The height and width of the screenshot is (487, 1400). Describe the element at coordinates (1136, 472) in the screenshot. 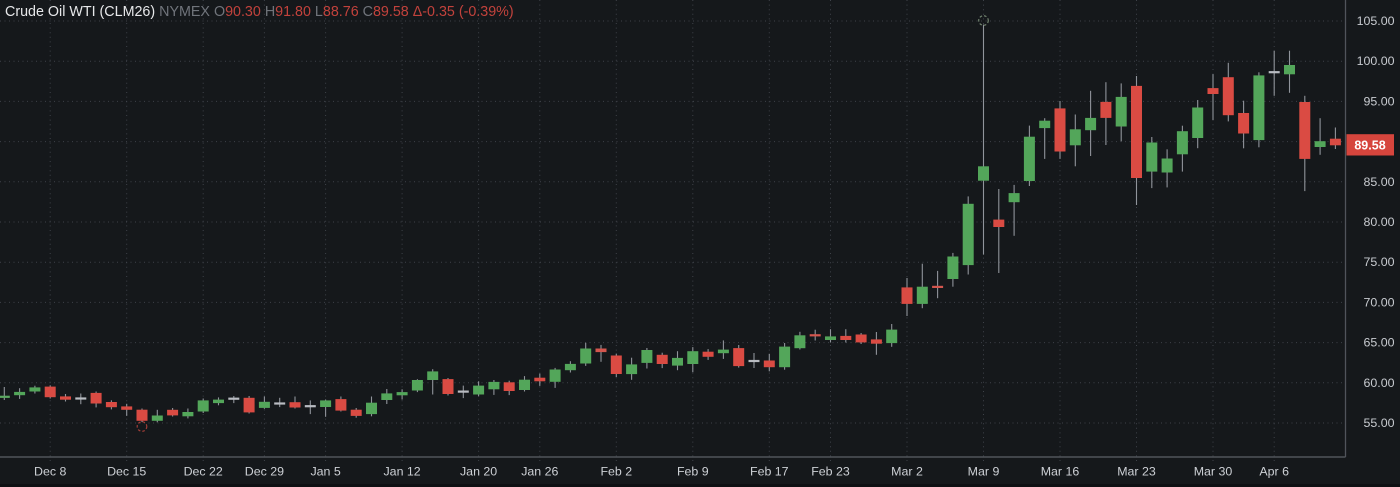

I see `svg-text: Mar 23` at that location.